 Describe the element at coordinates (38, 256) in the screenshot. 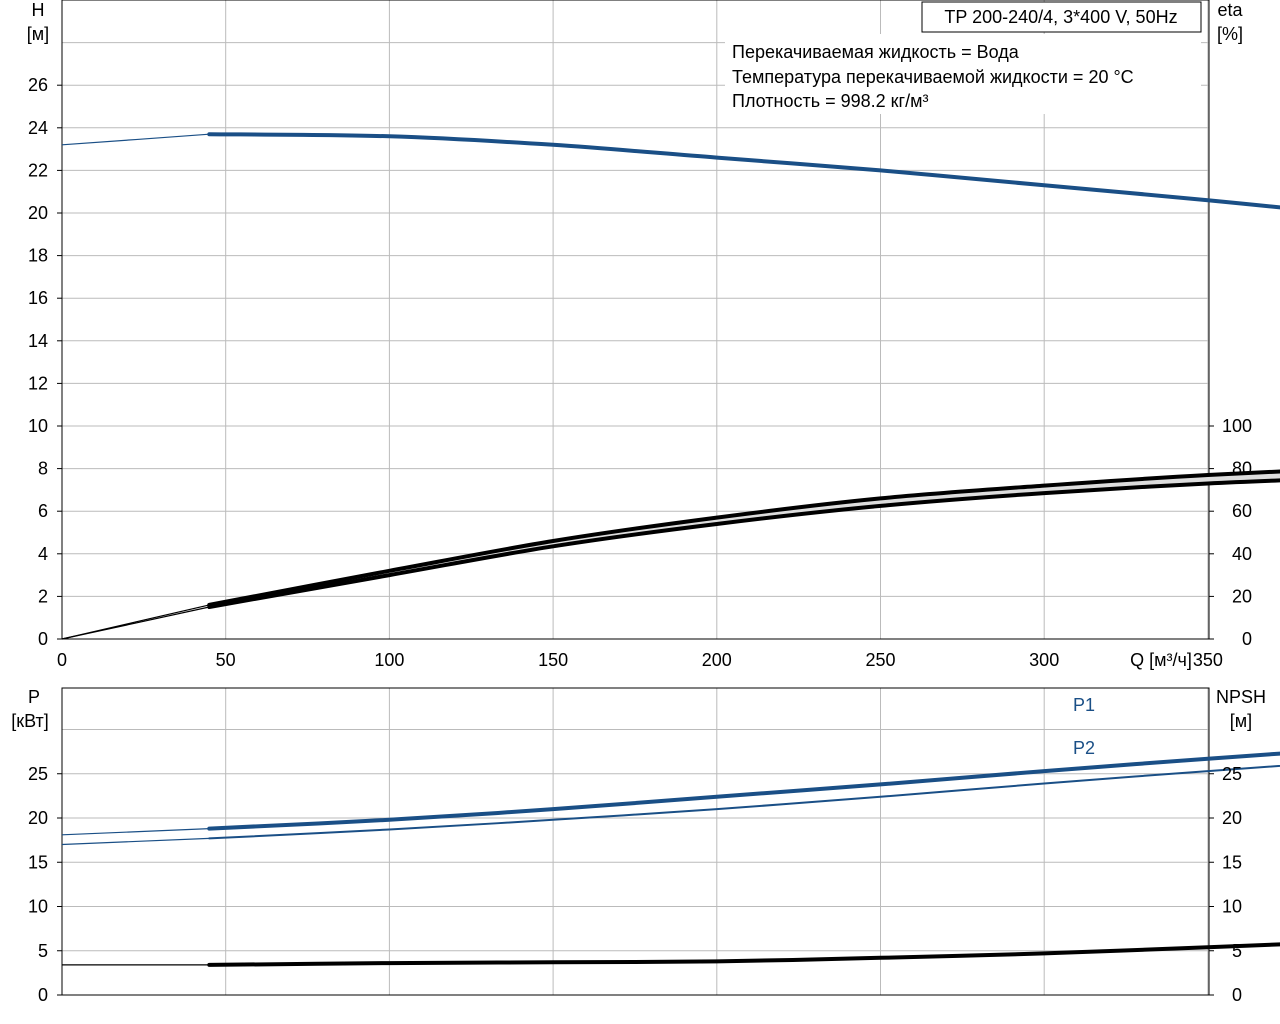

I see `head-tick-label: 18` at that location.